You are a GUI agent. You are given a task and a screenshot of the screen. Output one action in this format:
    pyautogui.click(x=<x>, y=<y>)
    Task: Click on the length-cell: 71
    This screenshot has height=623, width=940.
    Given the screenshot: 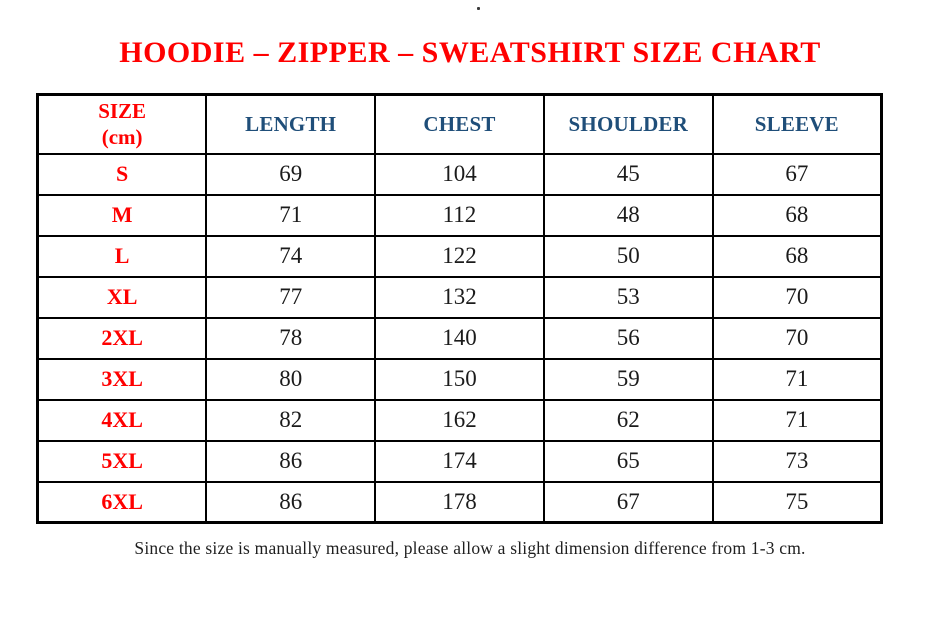 What is the action you would take?
    pyautogui.click(x=291, y=215)
    